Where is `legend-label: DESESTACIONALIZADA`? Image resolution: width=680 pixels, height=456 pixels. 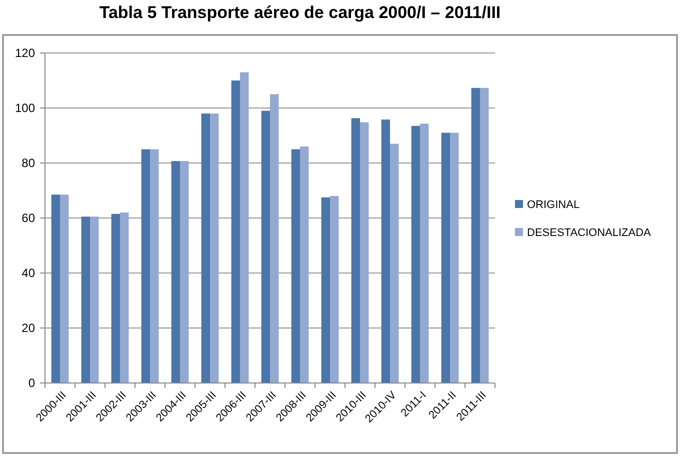 legend-label: DESESTACIONALIZADA is located at coordinates (589, 232).